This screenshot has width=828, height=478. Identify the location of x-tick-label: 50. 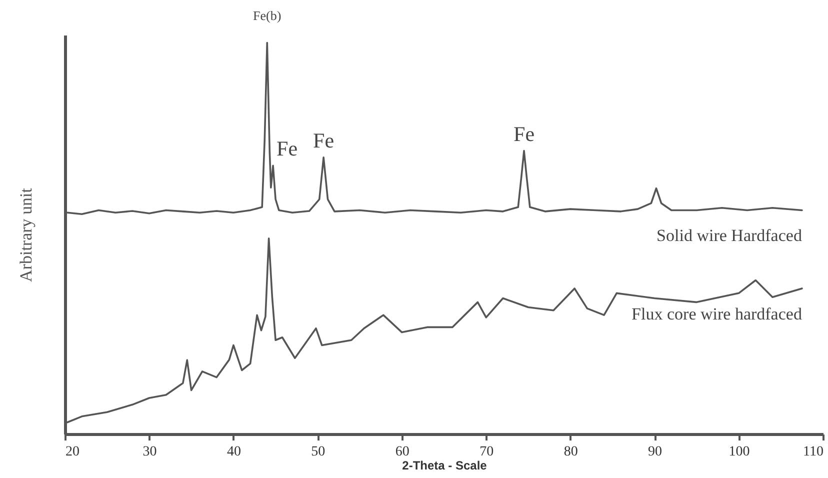
(318, 452).